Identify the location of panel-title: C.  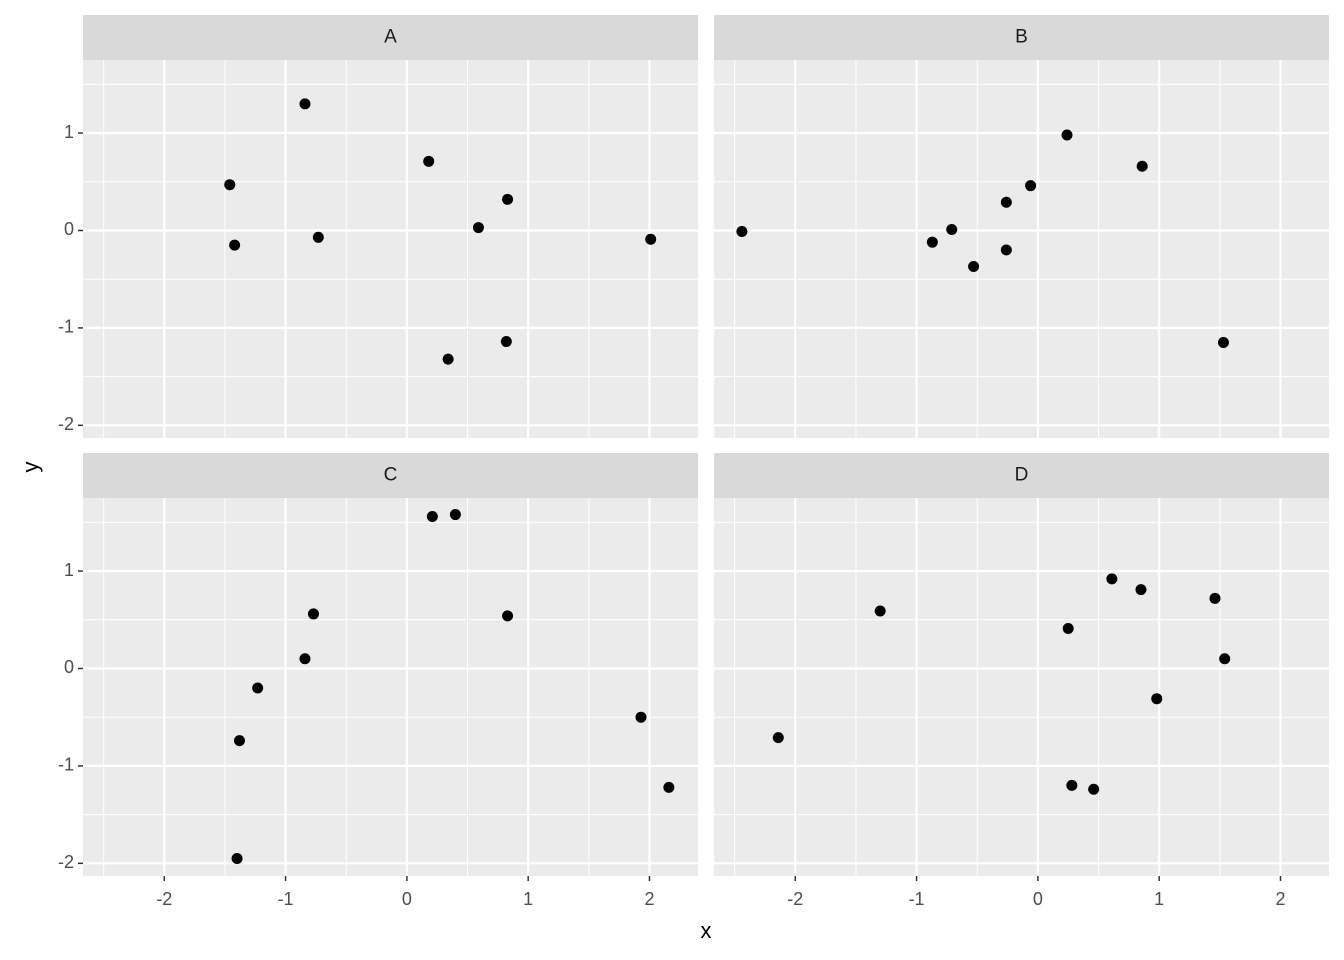
(391, 475).